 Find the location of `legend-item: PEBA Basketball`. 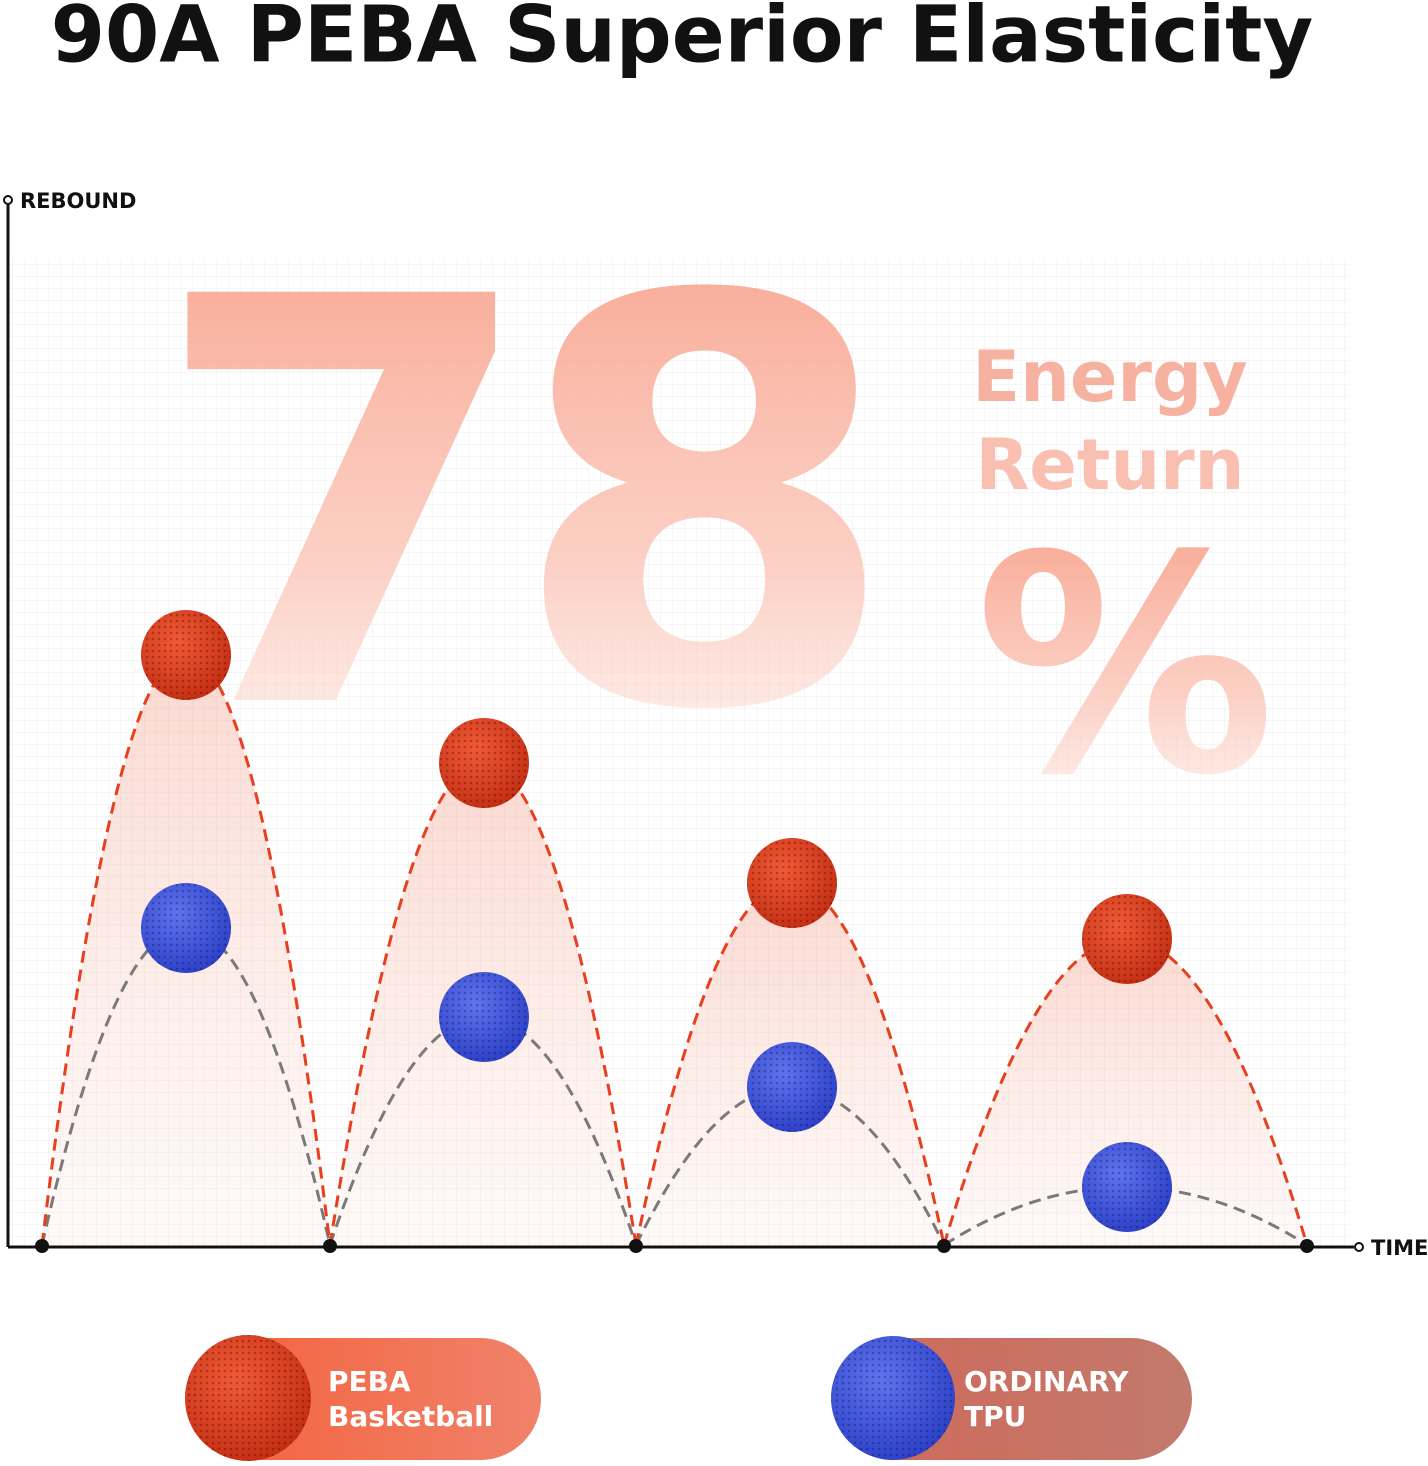

legend-item: PEBA Basketball is located at coordinates (363, 1398).